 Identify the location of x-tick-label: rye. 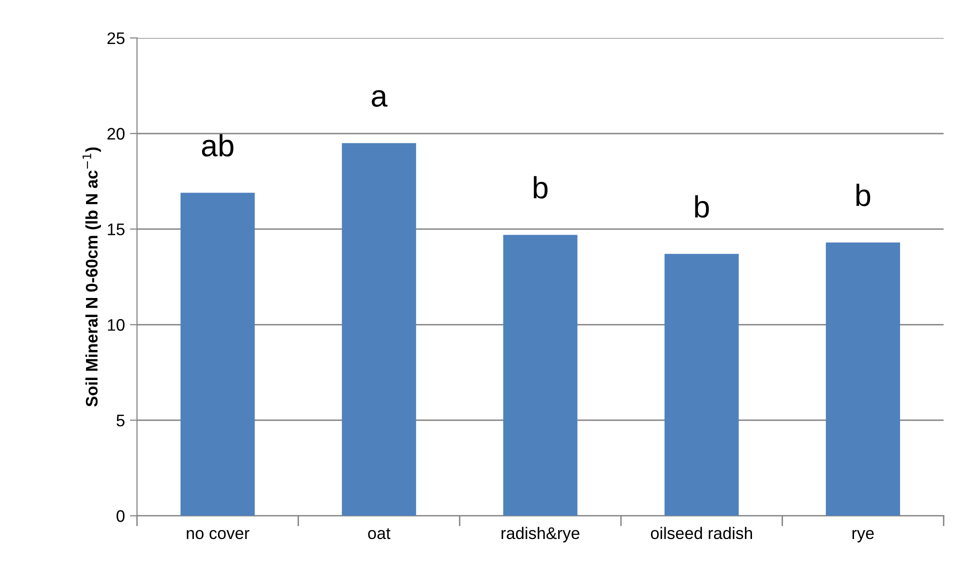
(863, 536).